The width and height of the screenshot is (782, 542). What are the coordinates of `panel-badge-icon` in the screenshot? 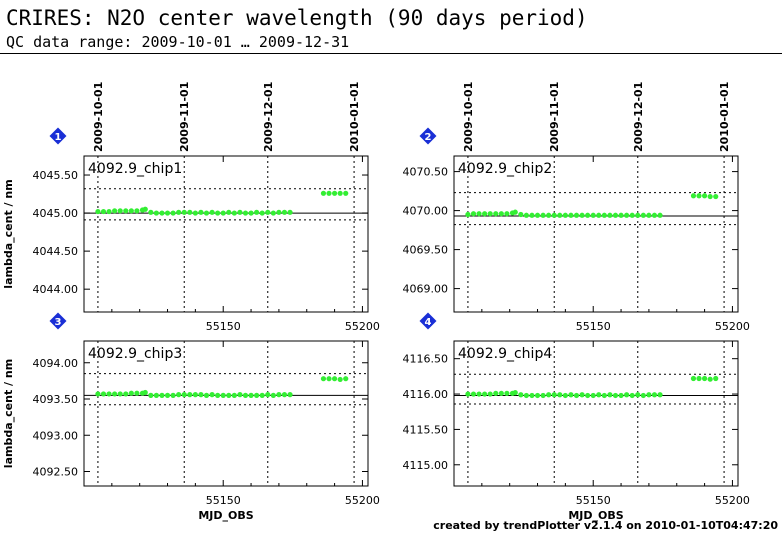 It's located at (428, 321).